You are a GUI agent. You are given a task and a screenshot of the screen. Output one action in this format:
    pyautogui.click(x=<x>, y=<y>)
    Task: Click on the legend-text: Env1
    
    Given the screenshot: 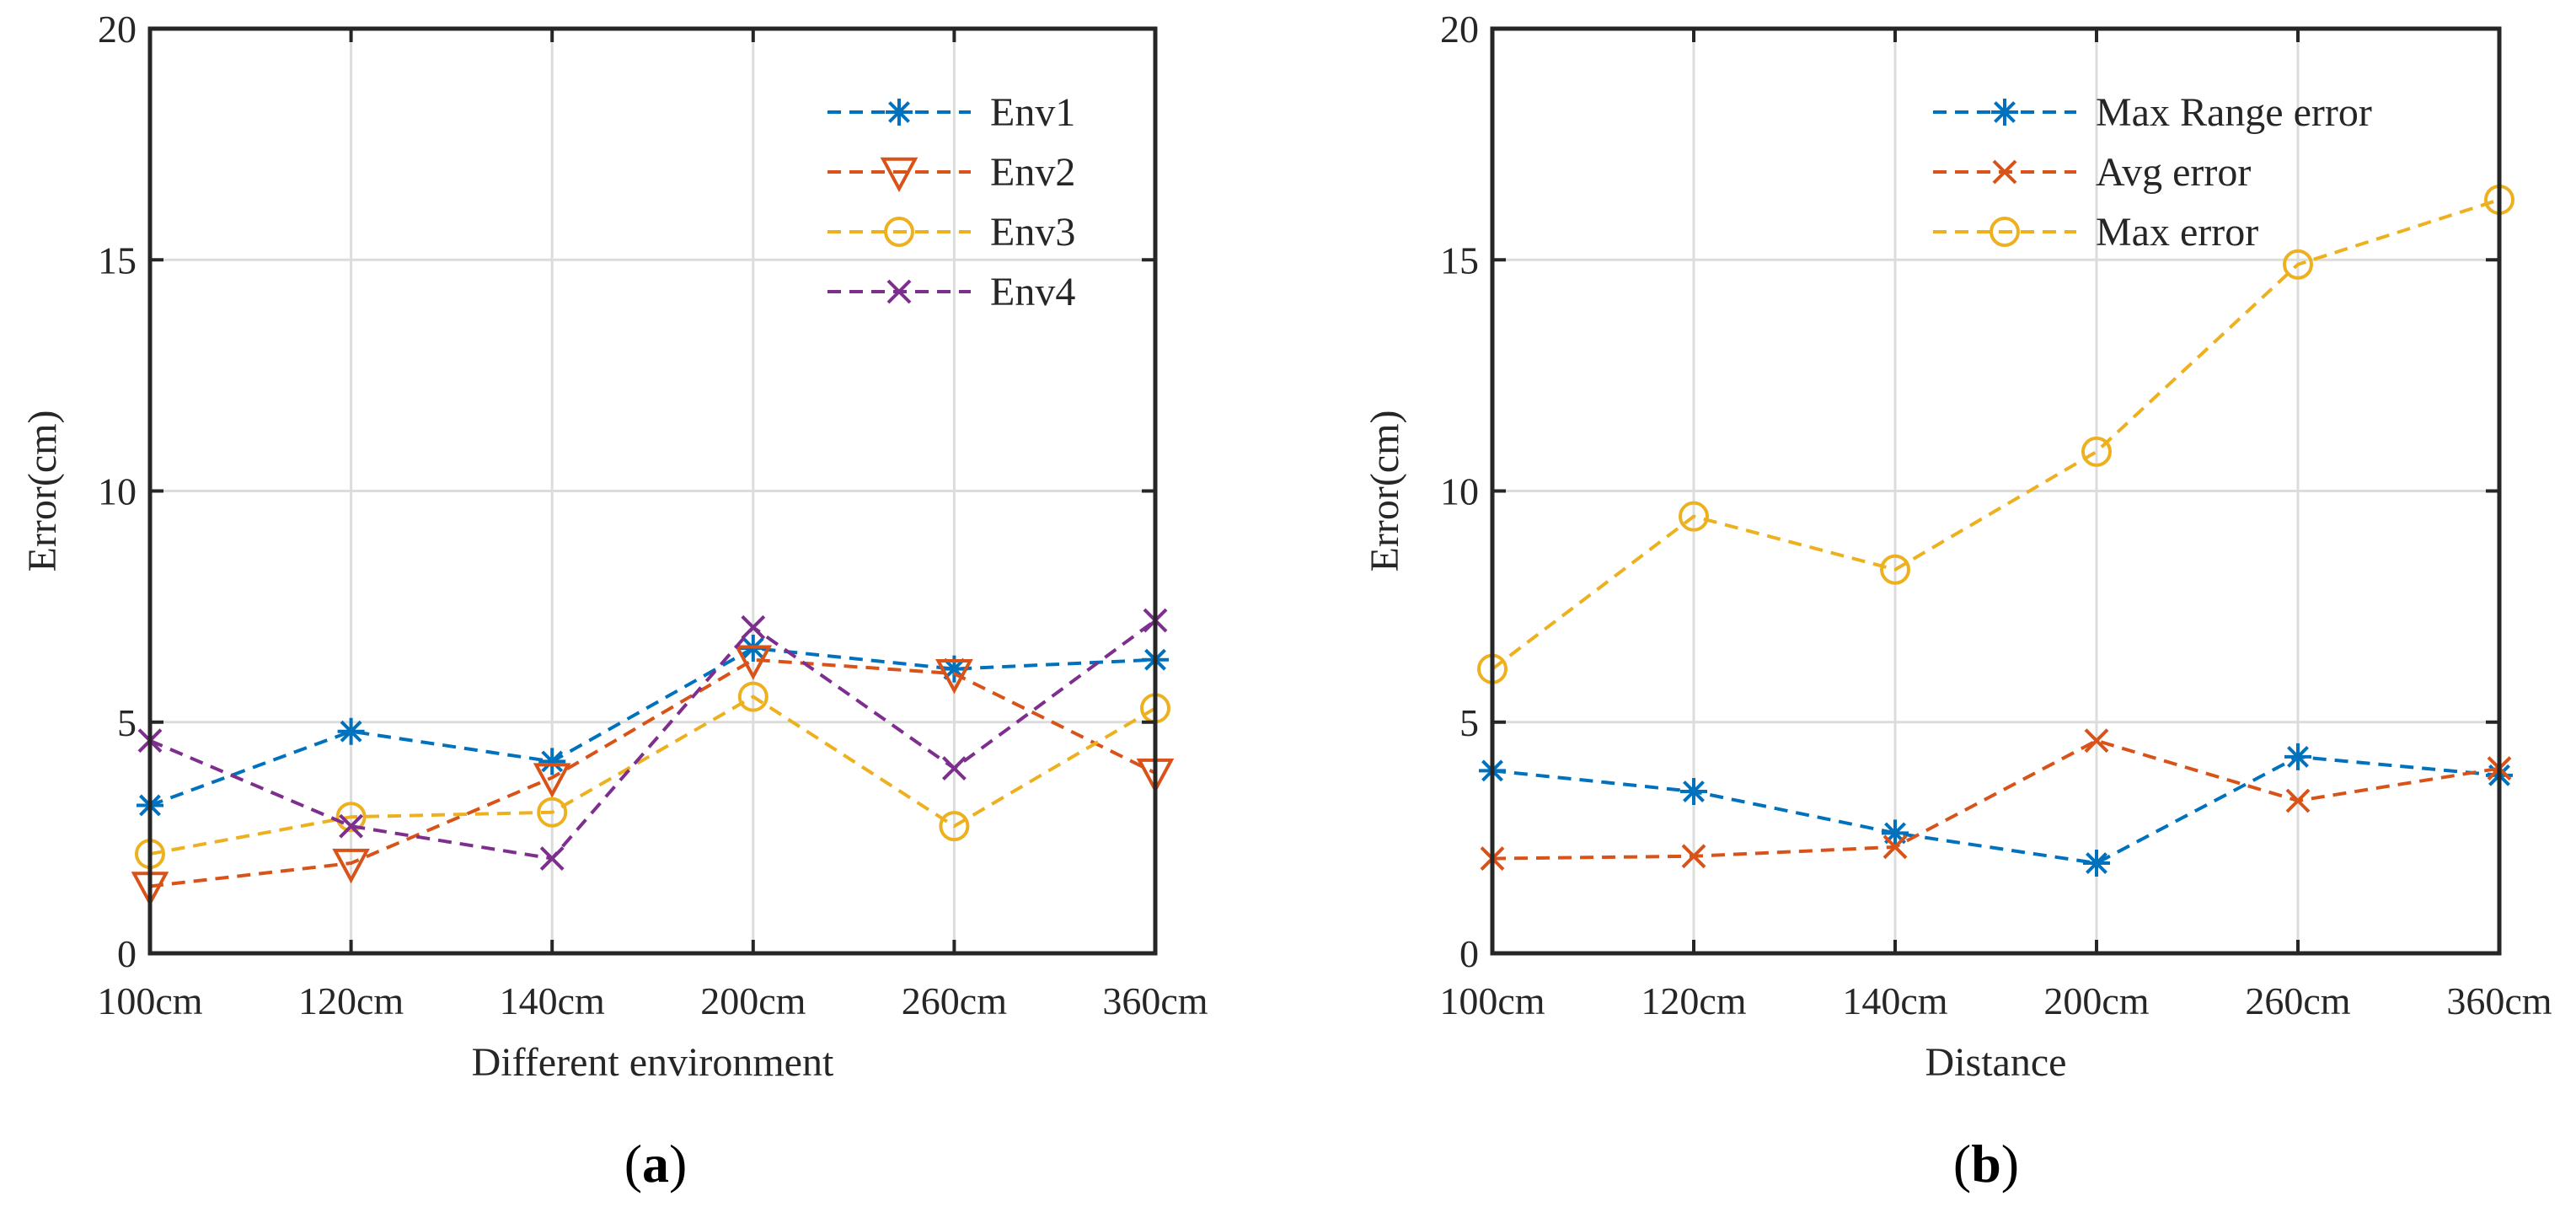 What is the action you would take?
    pyautogui.click(x=1033, y=113)
    